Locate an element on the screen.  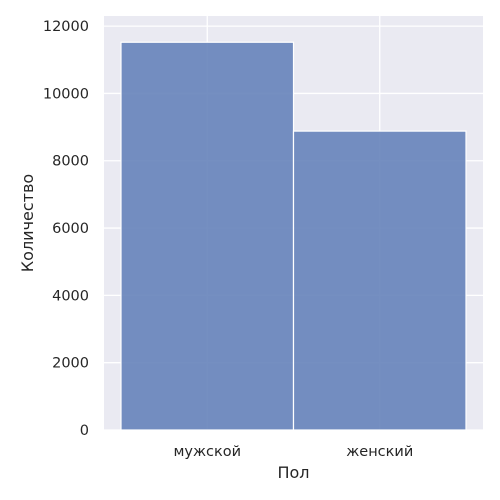
y-tick-label: 6000 is located at coordinates (70, 229).